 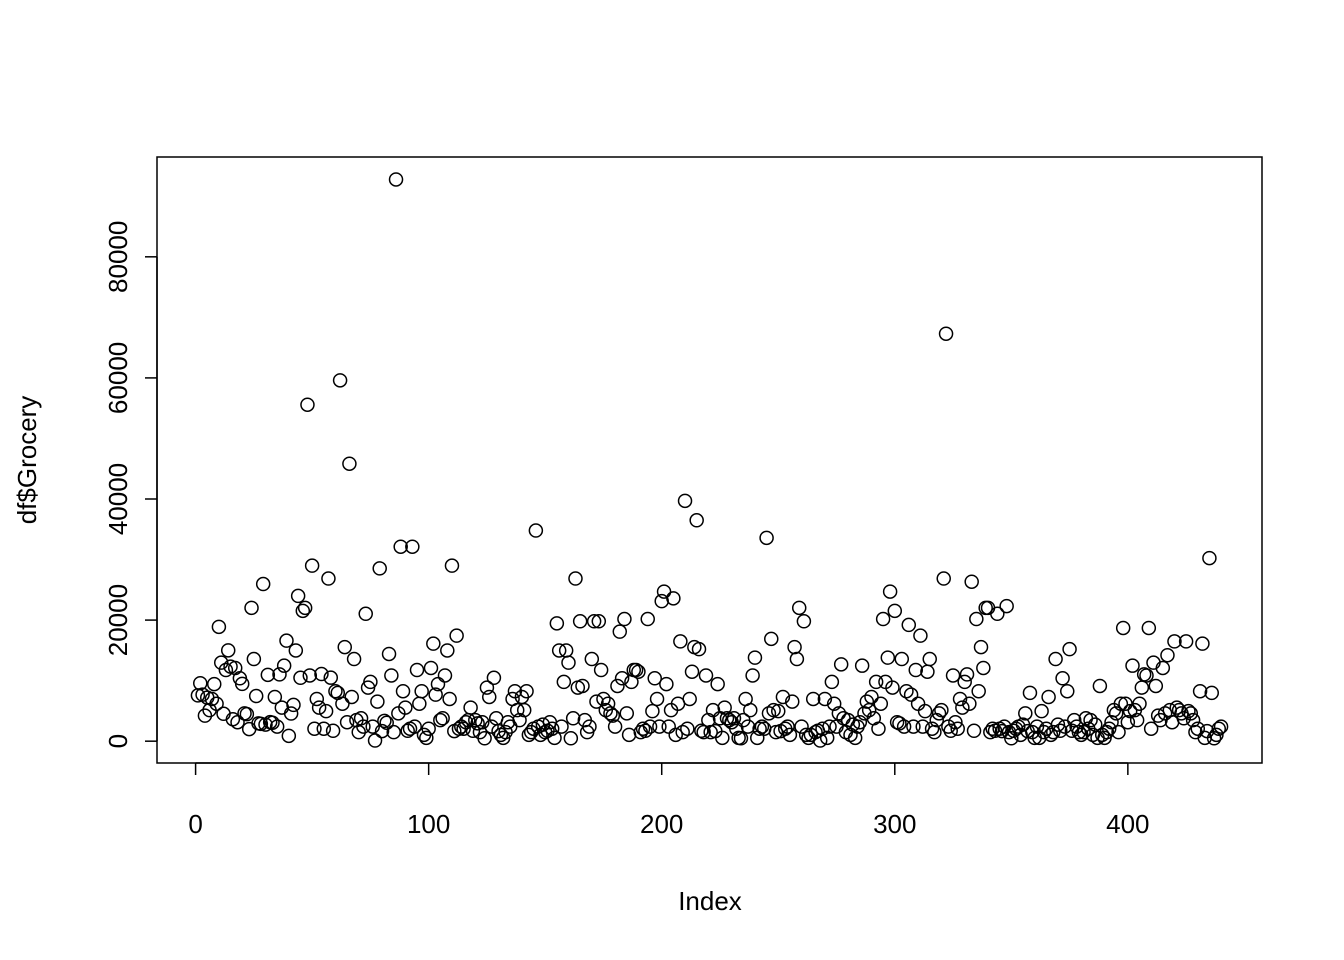 I want to click on y-tick-label: 20000, so click(x=118, y=620).